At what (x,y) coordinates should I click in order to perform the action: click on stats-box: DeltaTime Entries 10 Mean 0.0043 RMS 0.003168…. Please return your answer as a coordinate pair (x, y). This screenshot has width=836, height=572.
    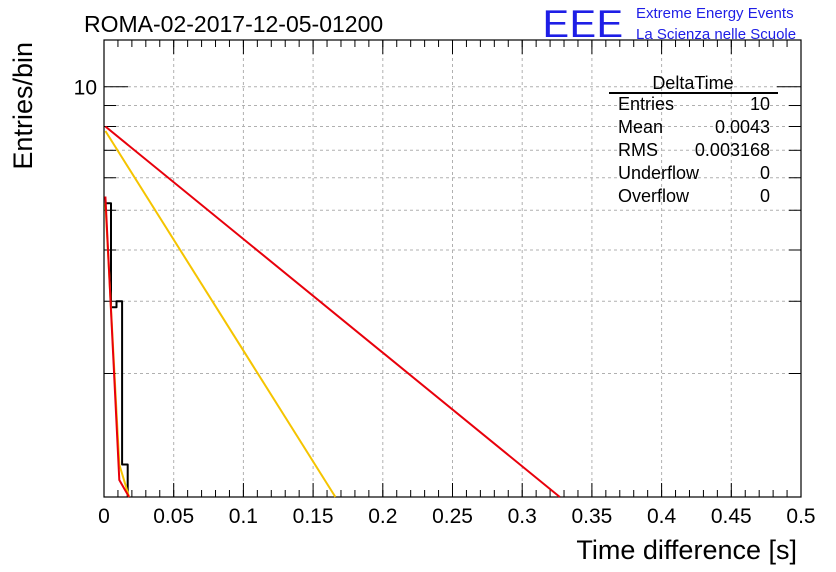
    Looking at the image, I should click on (693, 139).